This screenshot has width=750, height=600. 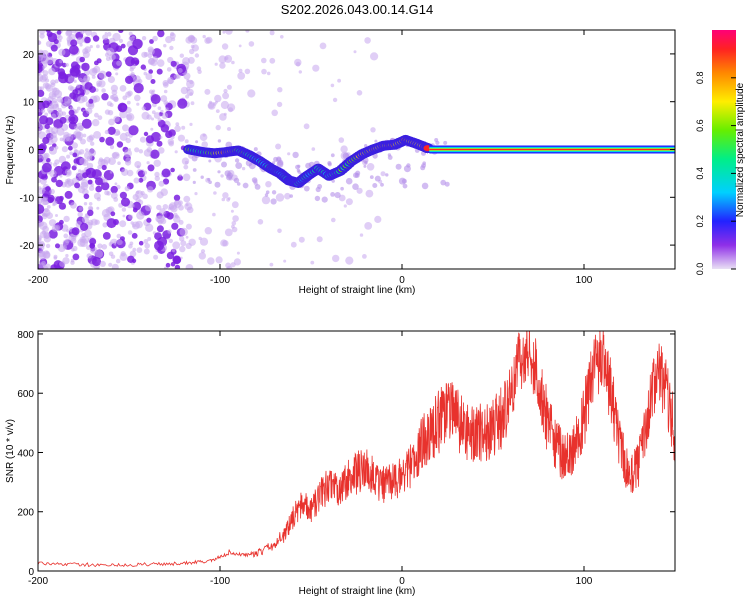 I want to click on y-tick-label: 200, so click(x=25, y=513).